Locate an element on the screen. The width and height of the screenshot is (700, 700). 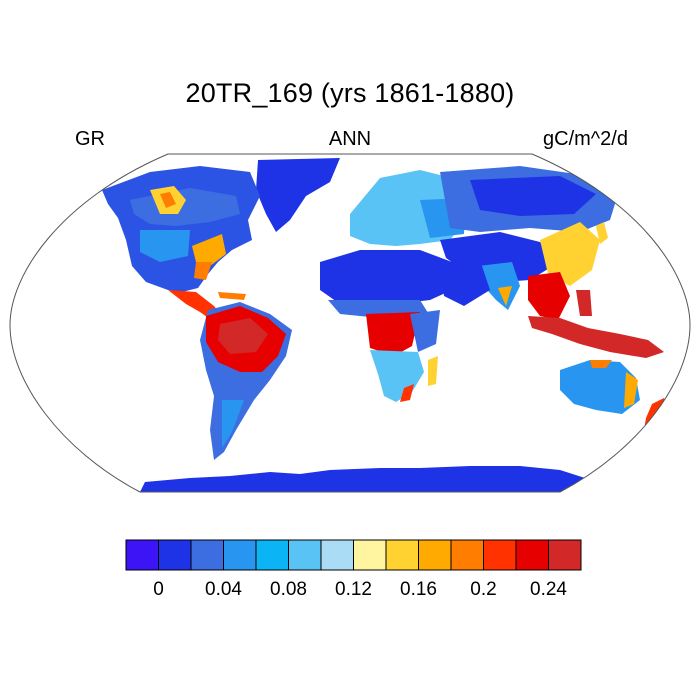
sa-south is located at coordinates (233, 424).